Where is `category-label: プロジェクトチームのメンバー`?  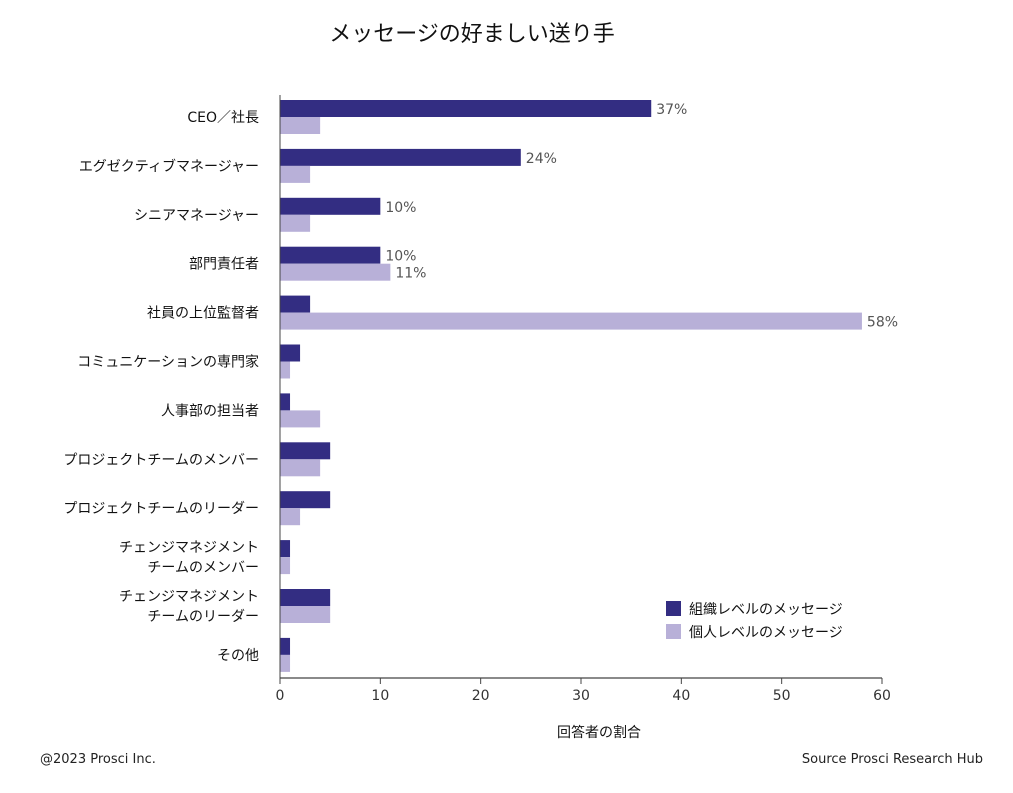
category-label: プロジェクトチームのメンバー is located at coordinates (161, 460).